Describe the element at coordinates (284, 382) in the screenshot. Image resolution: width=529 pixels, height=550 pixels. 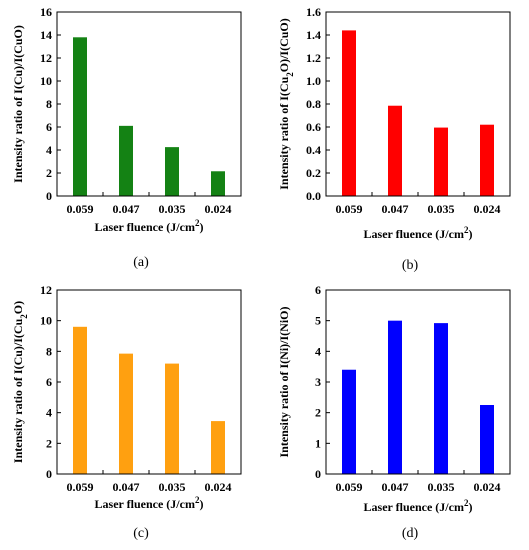
I see `y-axis-label: Intensity ratio of I(Ni)/I(NiO)` at that location.